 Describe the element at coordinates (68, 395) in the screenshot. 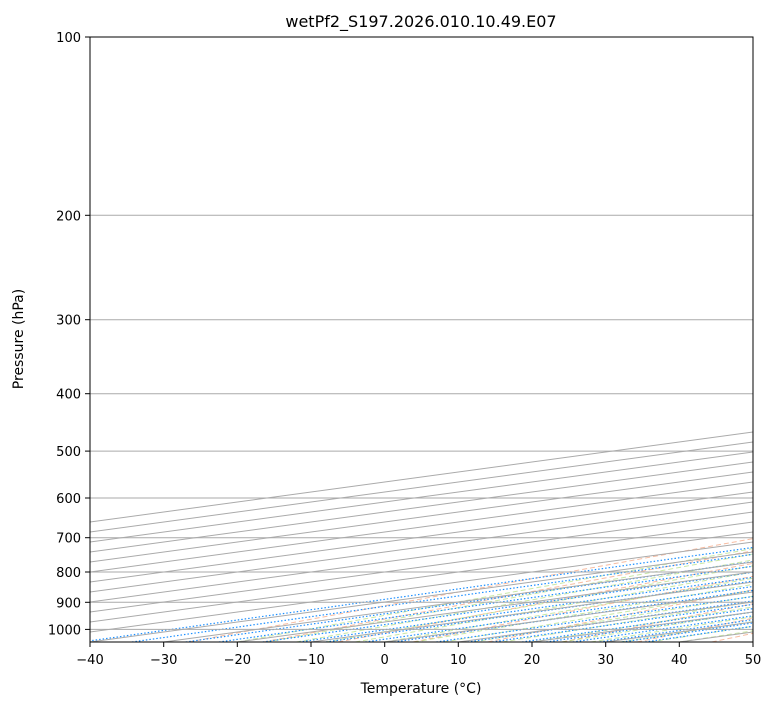

I see `y-tick-label: 400` at that location.